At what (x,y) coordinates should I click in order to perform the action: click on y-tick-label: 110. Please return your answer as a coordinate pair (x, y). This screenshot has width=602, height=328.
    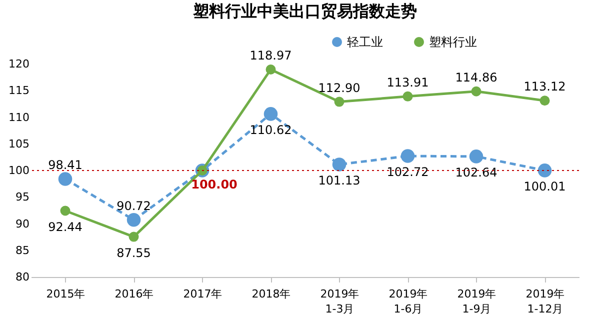
    Looking at the image, I should click on (19, 117).